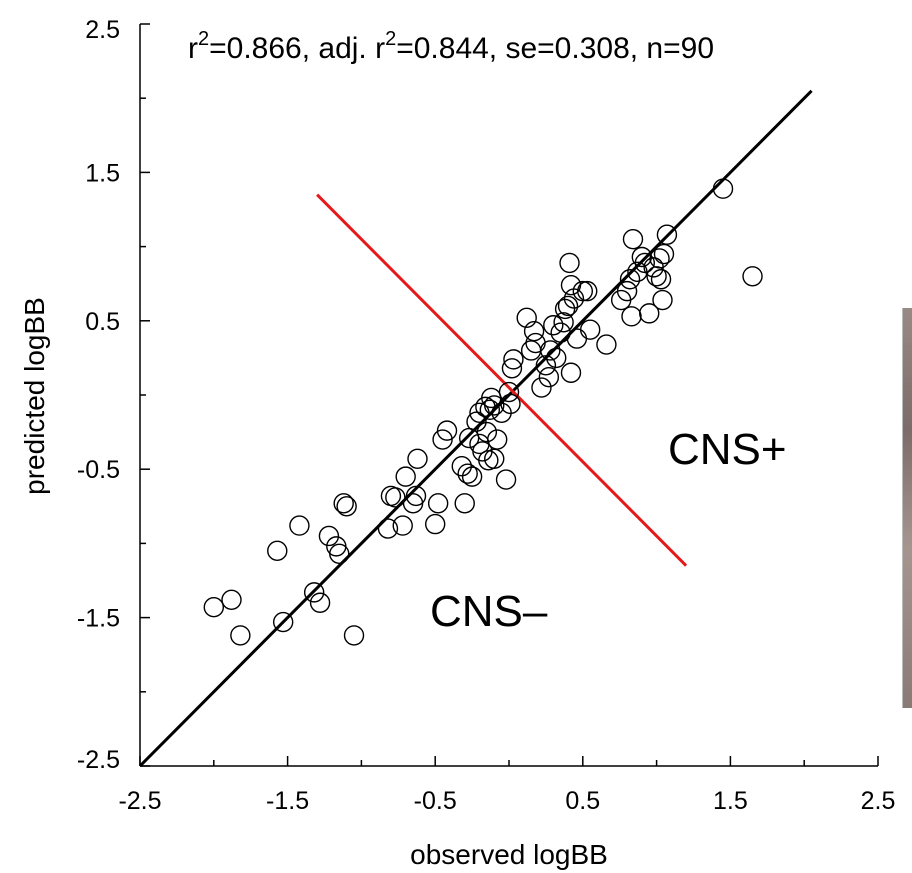  I want to click on y-tick-label: 2.5, so click(102, 30).